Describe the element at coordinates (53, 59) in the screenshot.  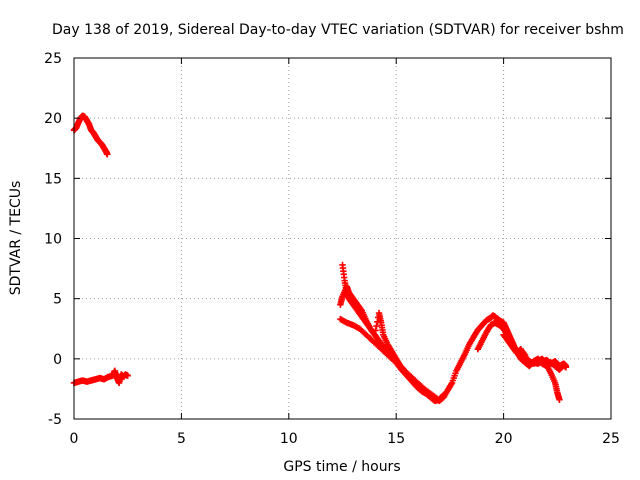
I see `y-tick-label: 25` at that location.